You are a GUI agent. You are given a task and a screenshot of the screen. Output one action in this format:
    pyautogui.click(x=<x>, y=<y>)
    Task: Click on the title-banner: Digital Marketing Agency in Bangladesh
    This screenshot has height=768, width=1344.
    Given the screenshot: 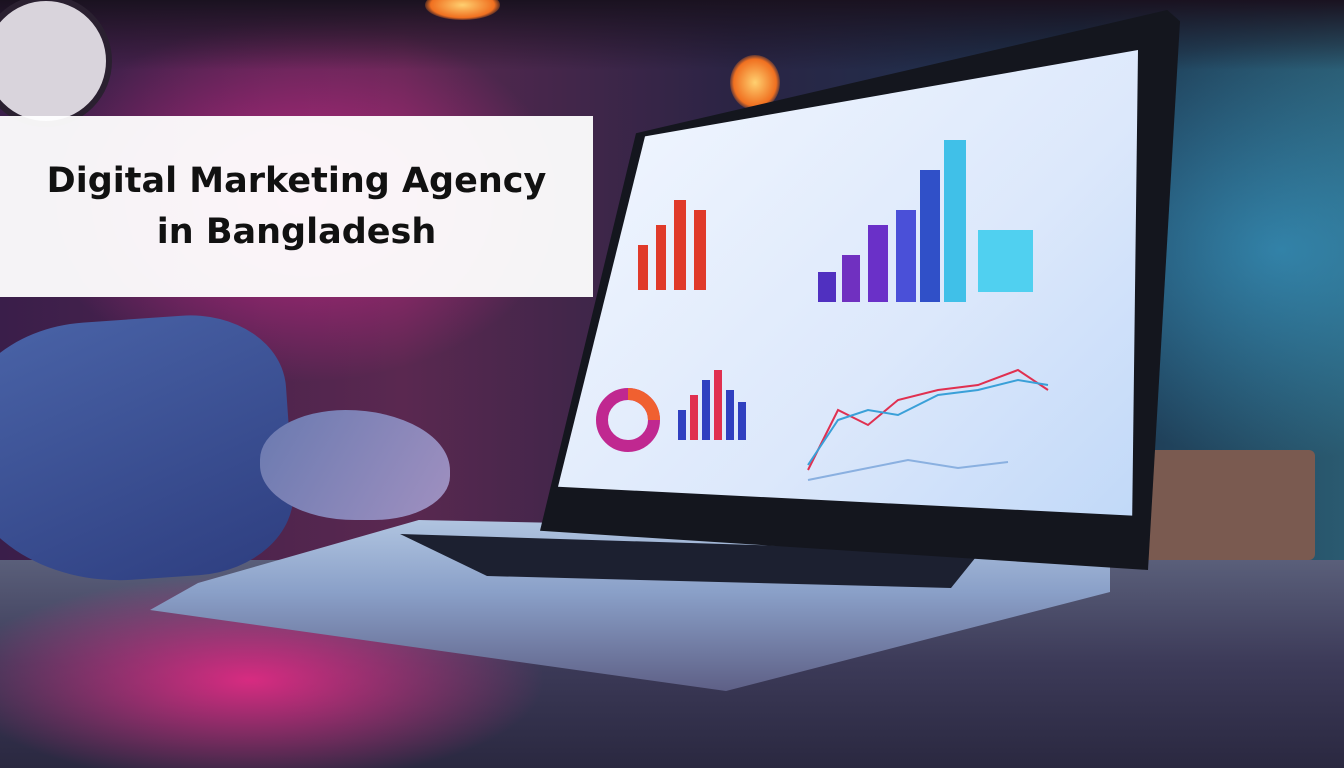 What is the action you would take?
    pyautogui.click(x=296, y=206)
    